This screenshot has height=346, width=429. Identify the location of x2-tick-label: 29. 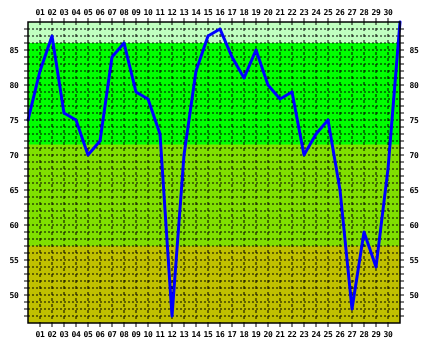
(376, 334).